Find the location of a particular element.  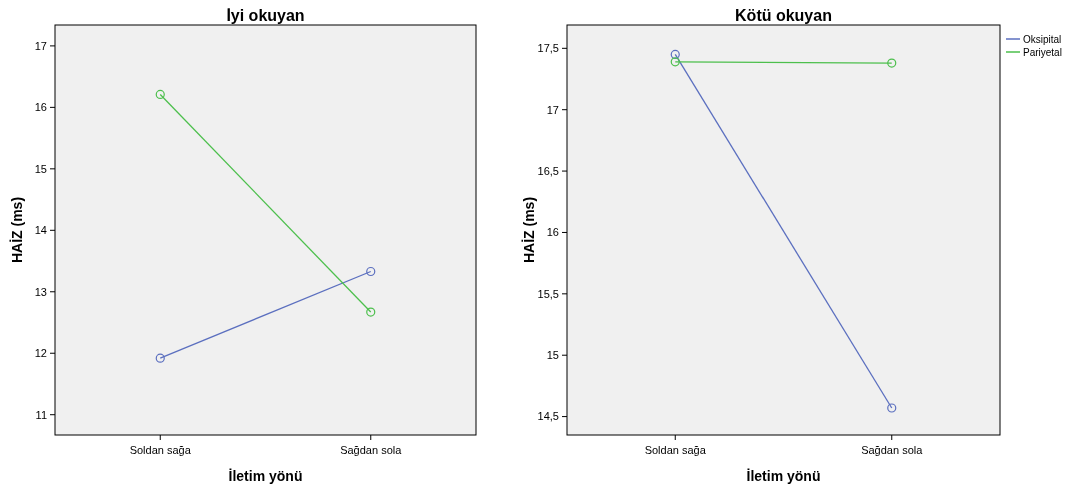

y-tick-label: 15,5 is located at coordinates (548, 293).